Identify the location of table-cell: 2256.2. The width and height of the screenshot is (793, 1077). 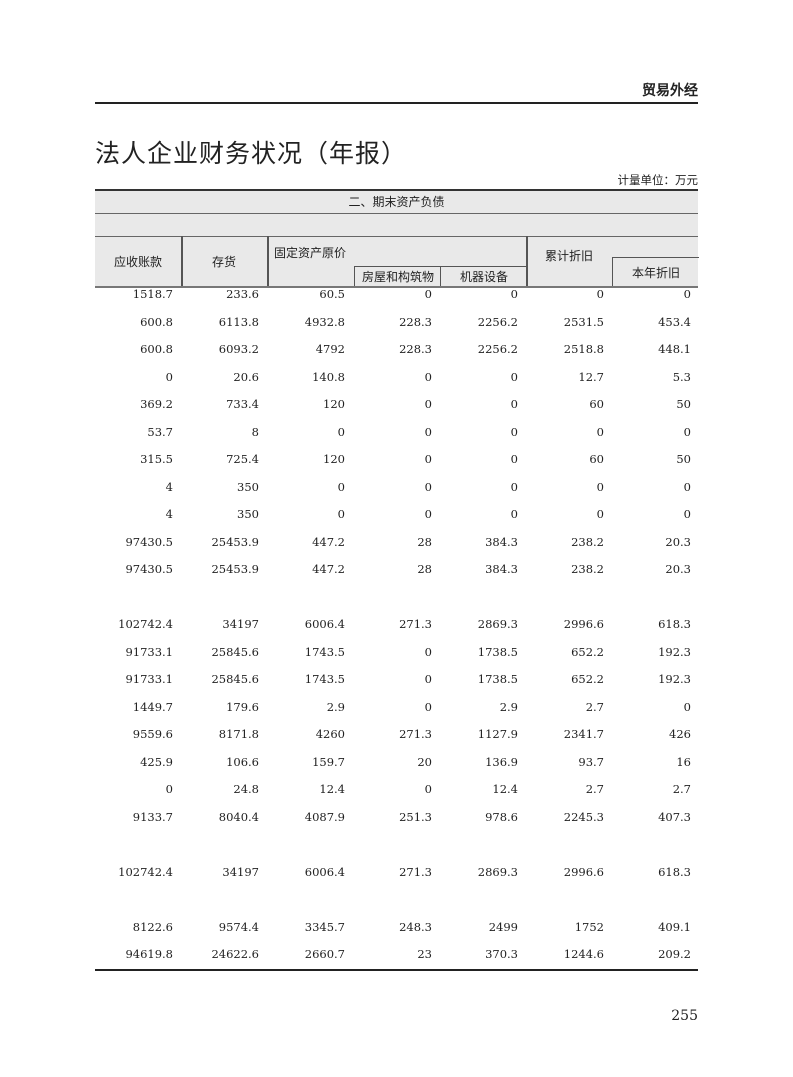
(497, 321).